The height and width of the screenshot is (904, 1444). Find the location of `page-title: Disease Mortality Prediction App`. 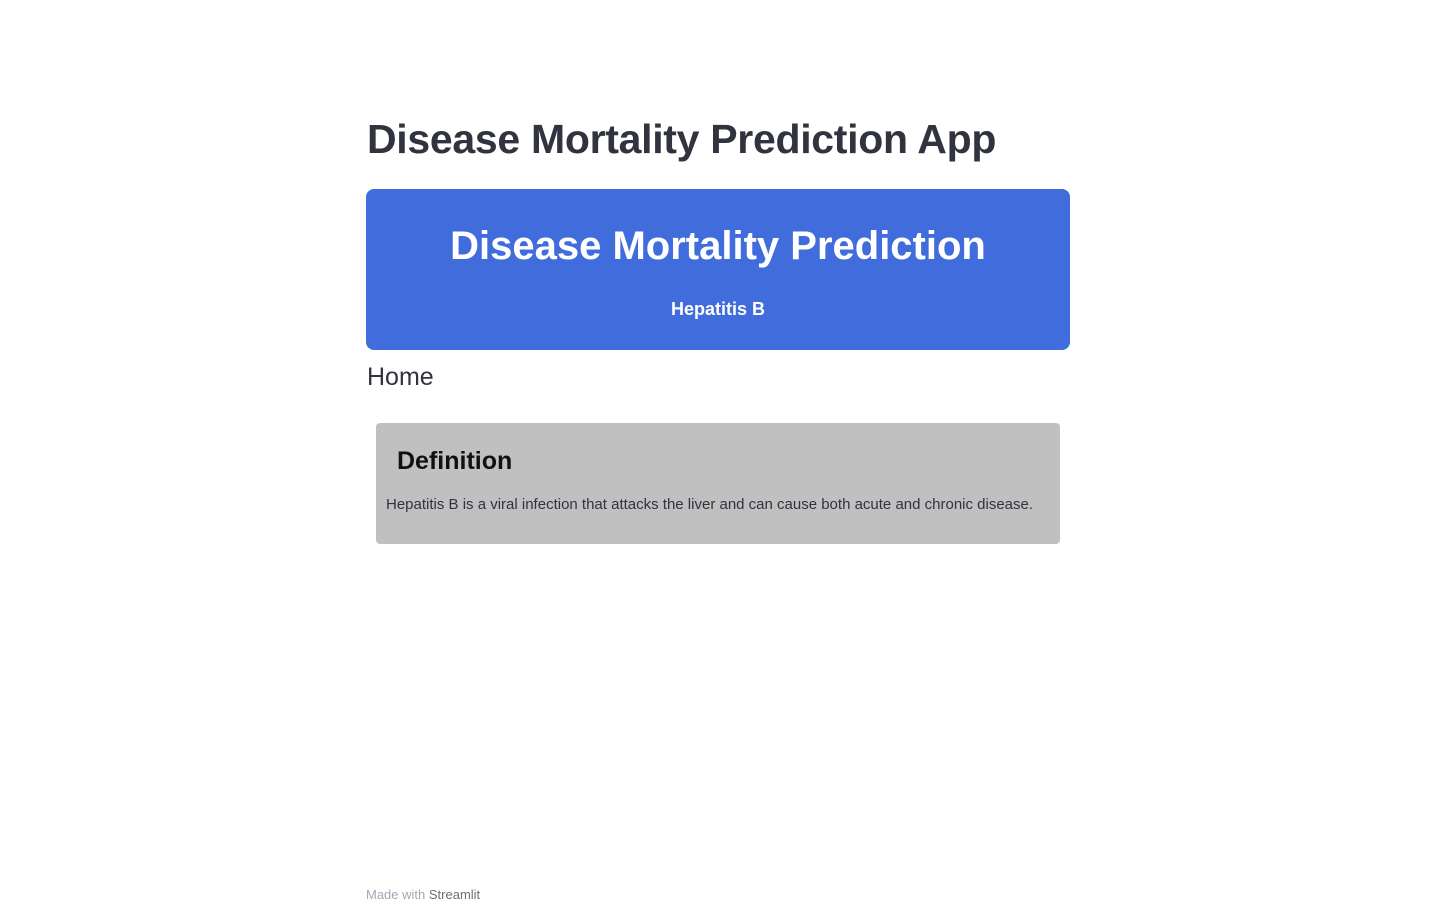

page-title: Disease Mortality Prediction App is located at coordinates (682, 139).